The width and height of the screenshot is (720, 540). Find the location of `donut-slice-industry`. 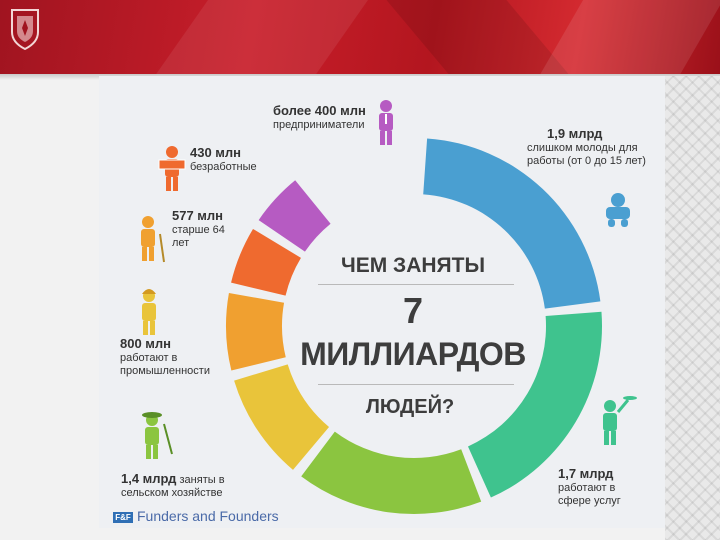

donut-slice-industry is located at coordinates (282, 417).